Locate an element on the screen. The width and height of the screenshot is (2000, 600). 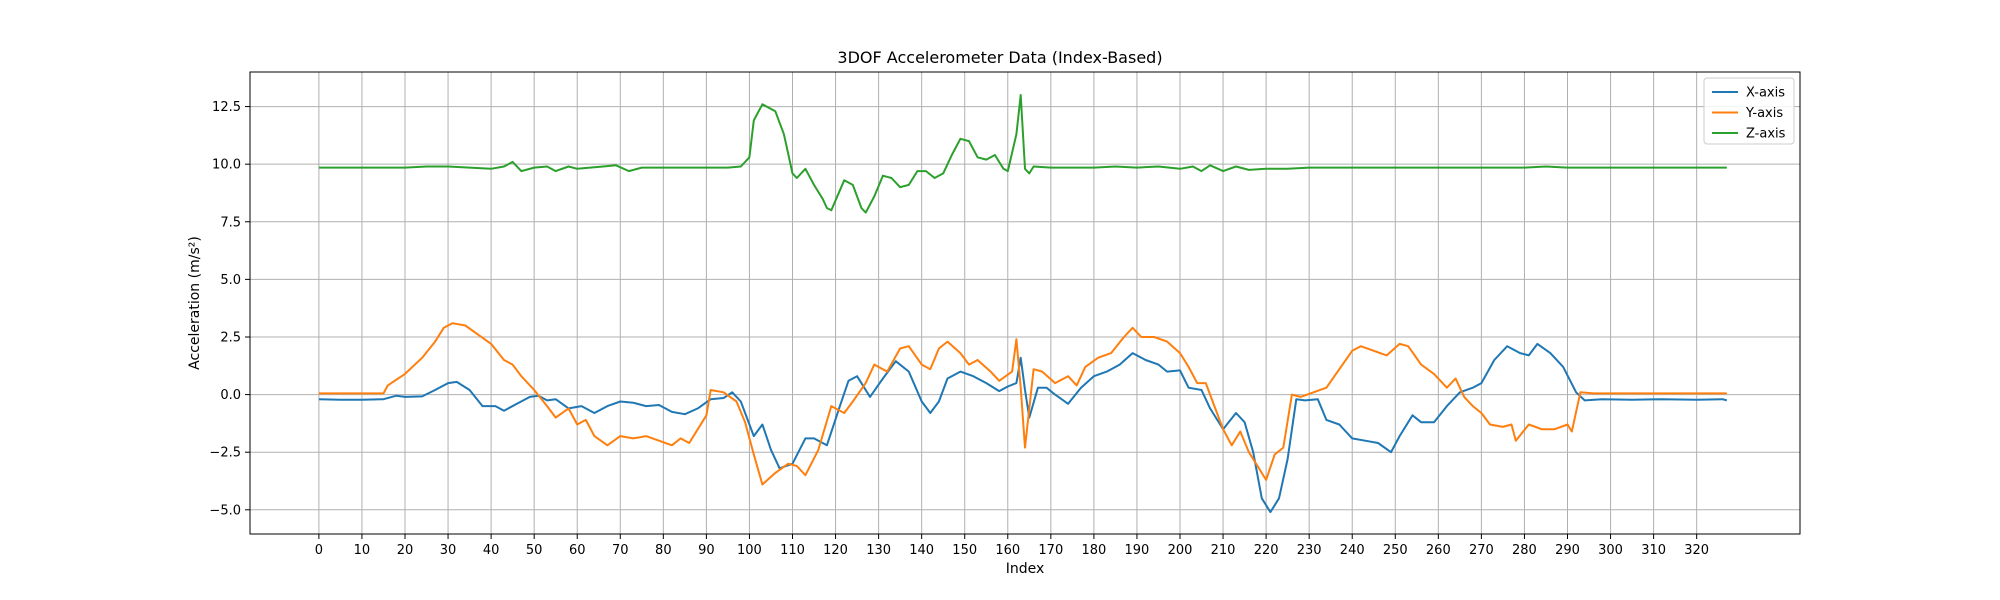
x-tick-label: 10 is located at coordinates (362, 550).